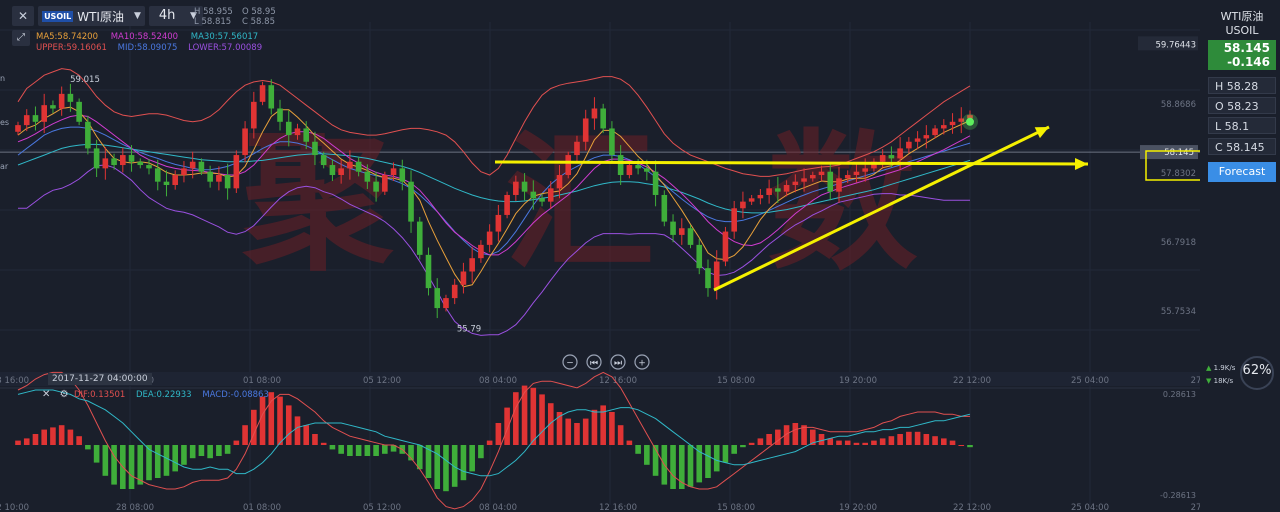 Image resolution: width=1280 pixels, height=512 pixels. Describe the element at coordinates (1179, 394) in the screenshot. I see `macd-y-max: 0.28613` at that location.